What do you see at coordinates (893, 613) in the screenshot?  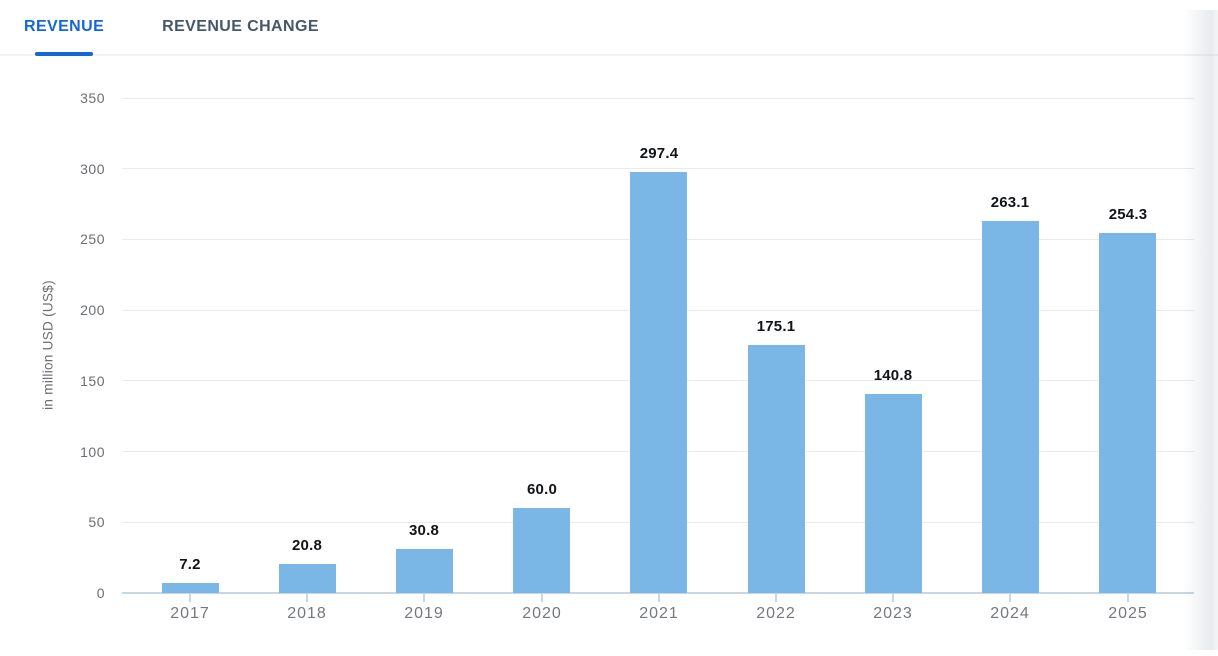 I see `x-axis-label-2023: 2023` at bounding box center [893, 613].